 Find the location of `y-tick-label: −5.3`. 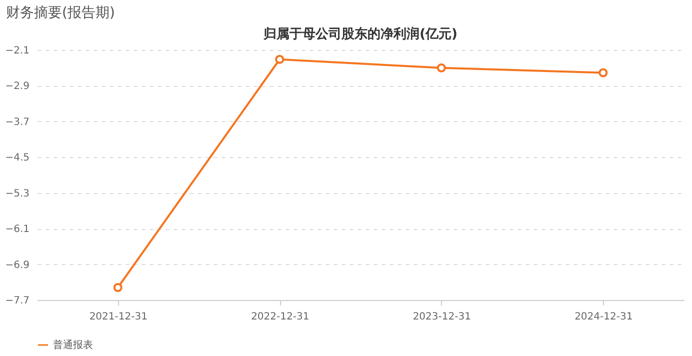

y-tick-label: −5.3 is located at coordinates (17, 194).